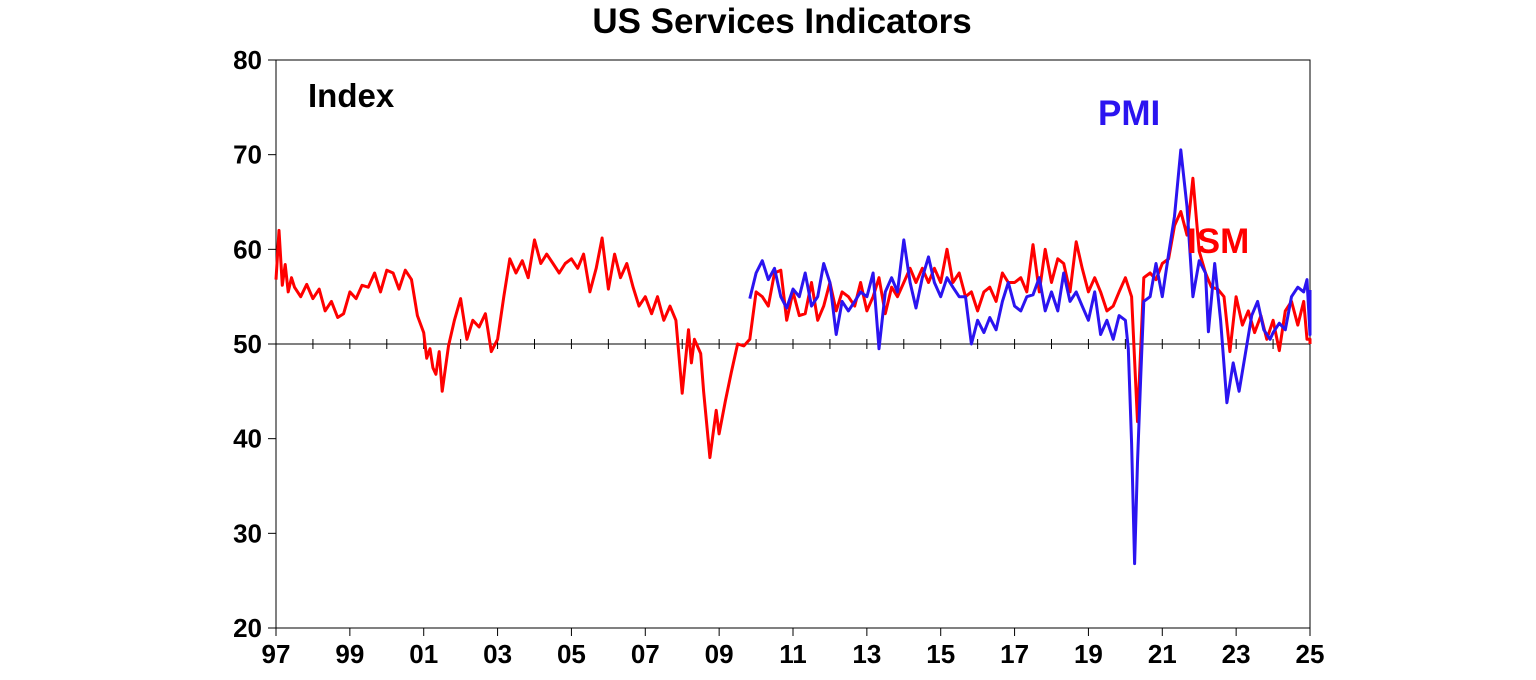 The image size is (1536, 680). Describe the element at coordinates (247, 344) in the screenshot. I see `y-tick-label: 50` at that location.